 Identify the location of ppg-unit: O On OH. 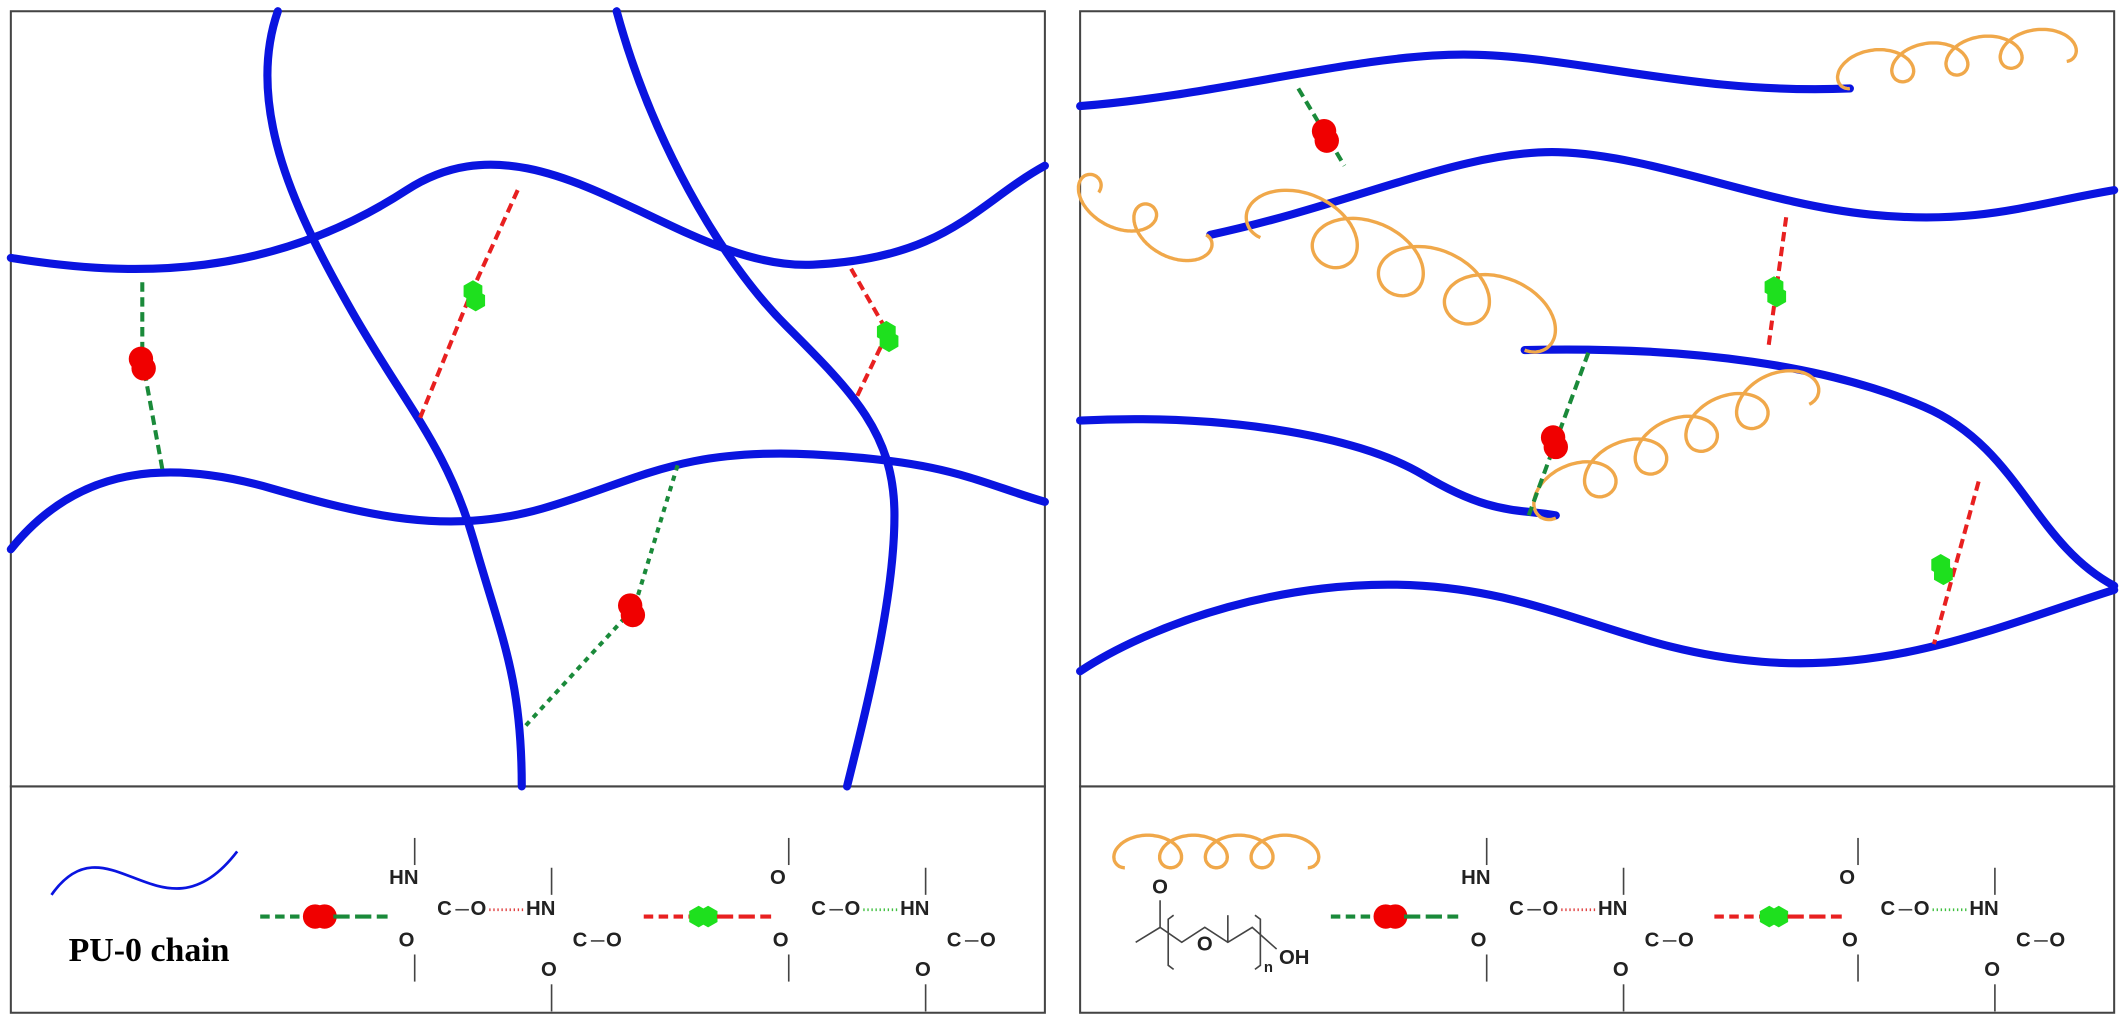
(1222, 926).